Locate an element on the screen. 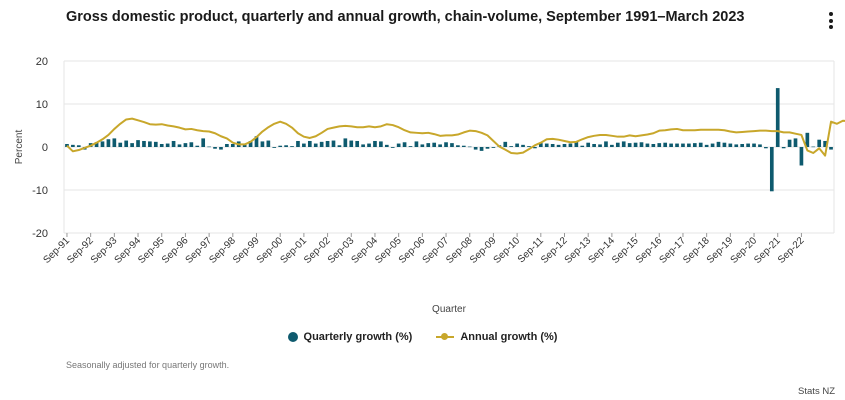  legend-item-annual: Annual growth (%) is located at coordinates (496, 337).